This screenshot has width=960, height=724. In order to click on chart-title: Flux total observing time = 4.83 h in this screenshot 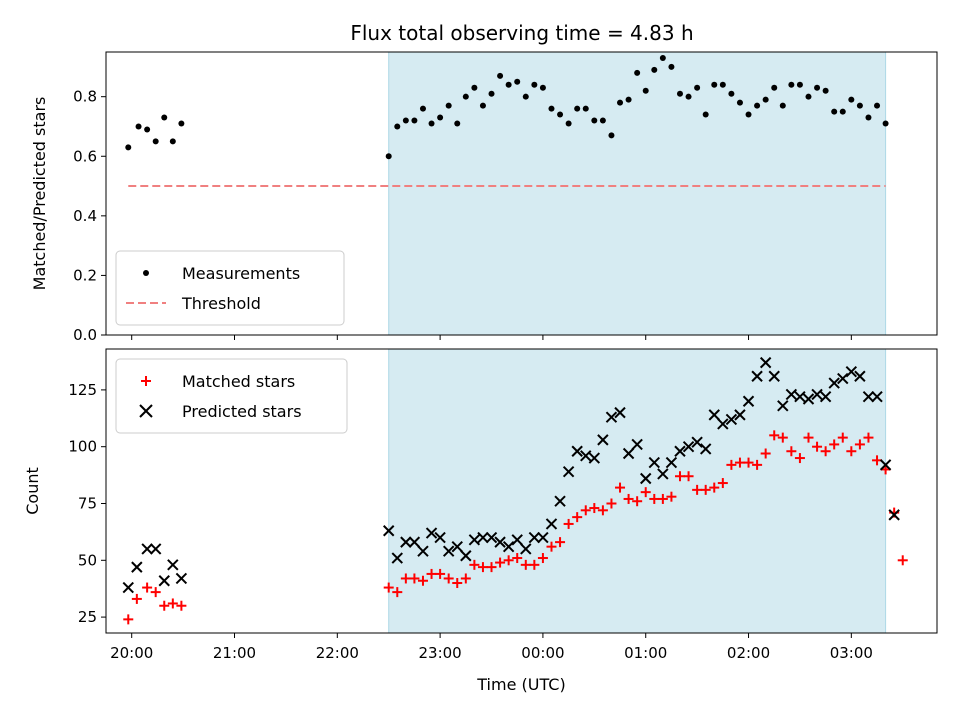, I will do `click(521, 33)`.